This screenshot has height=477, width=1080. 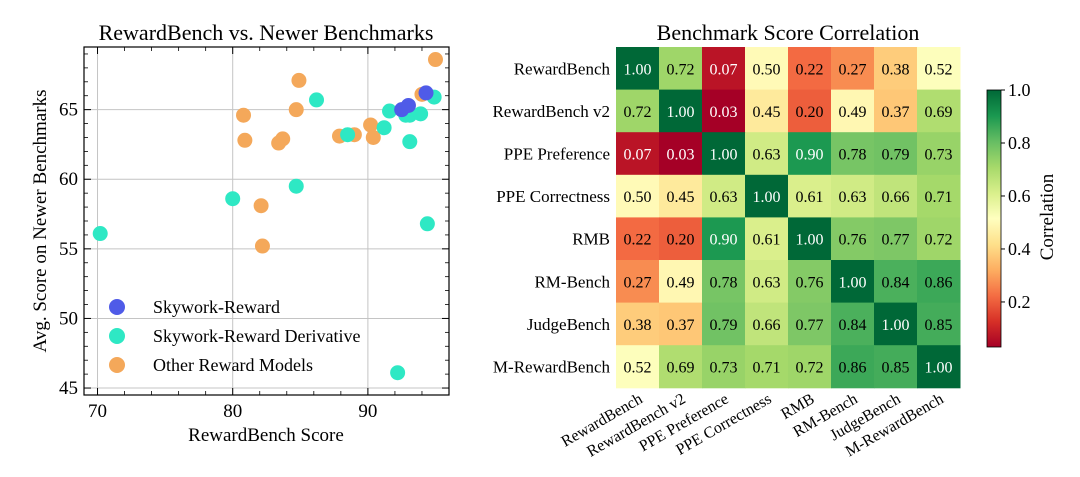 I want to click on heatmap-cell-value: 0.49, so click(x=681, y=282).